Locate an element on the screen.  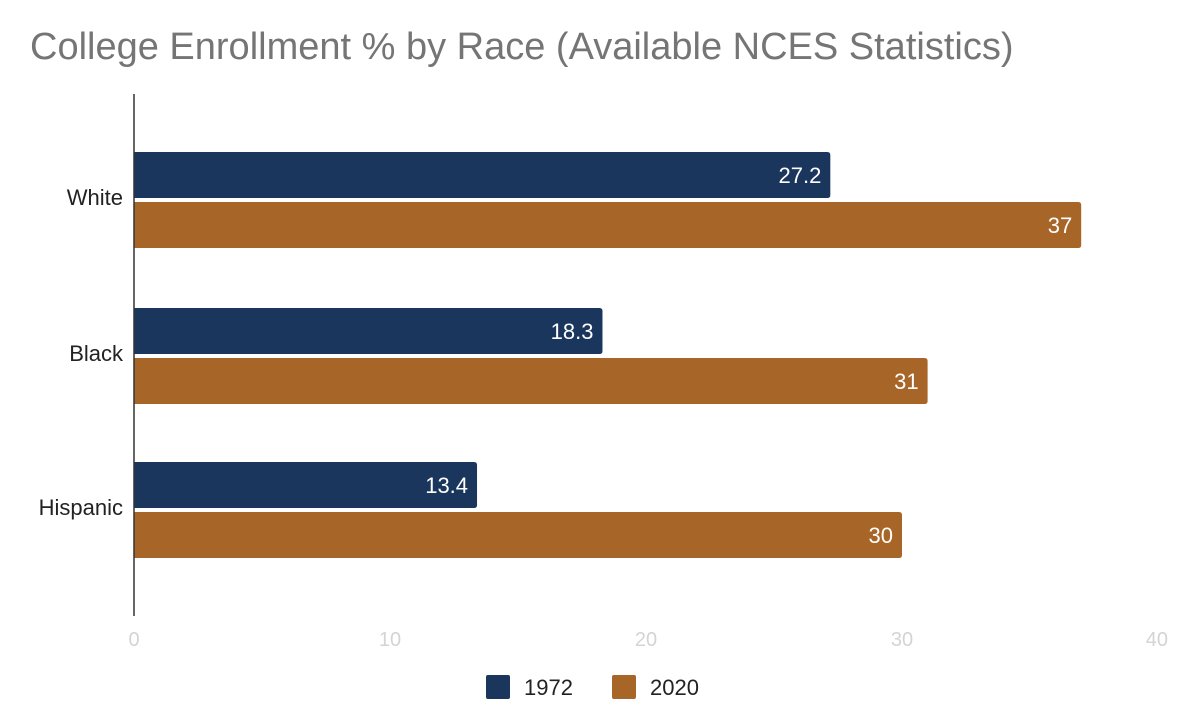
legend-label-2020: 2020 is located at coordinates (674, 687).